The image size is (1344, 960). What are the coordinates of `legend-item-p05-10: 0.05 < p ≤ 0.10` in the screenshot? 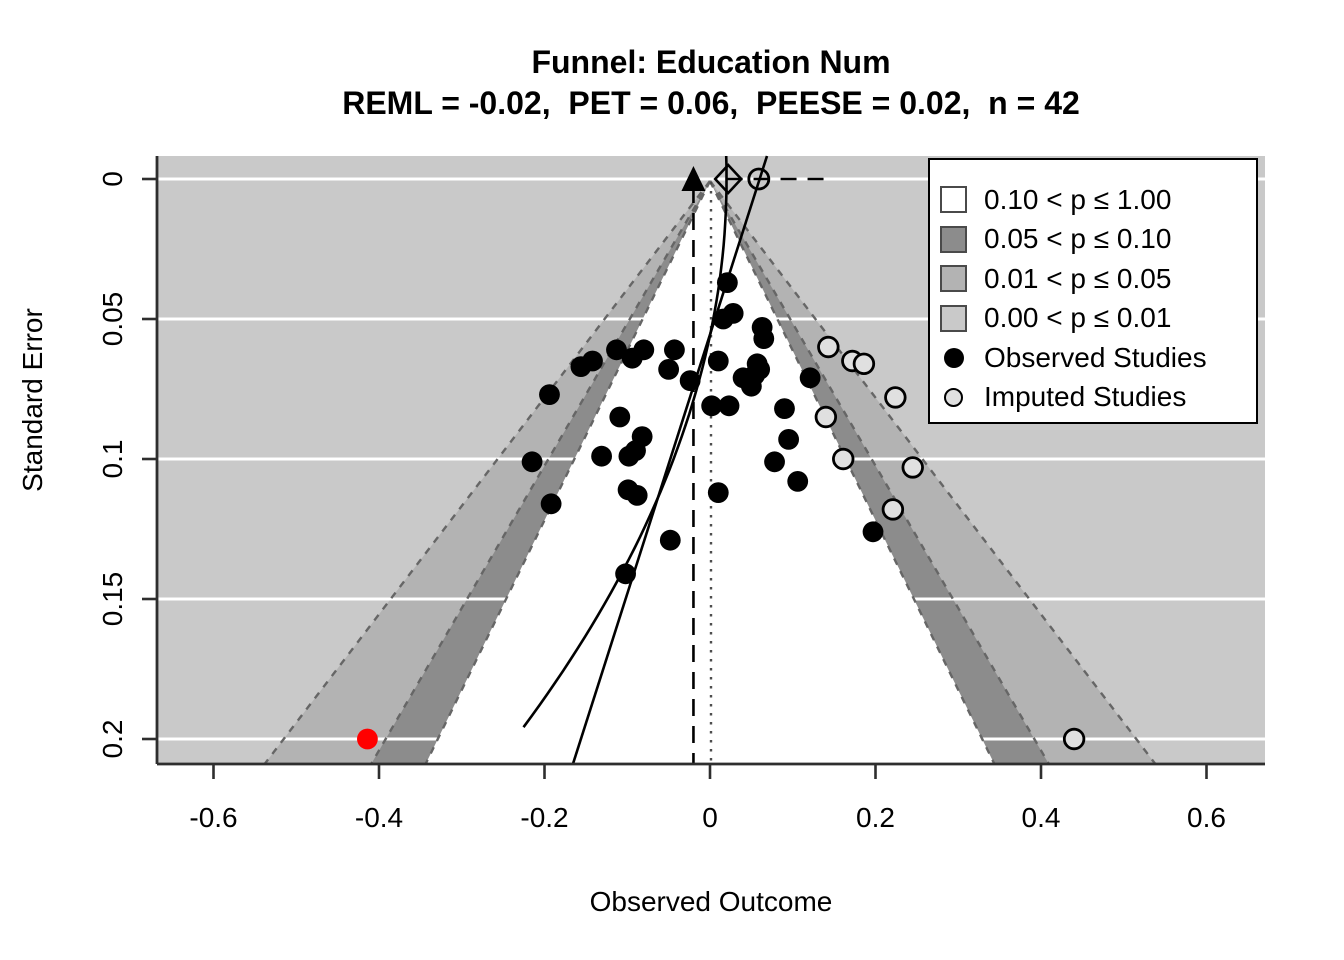 It's located at (1098, 240).